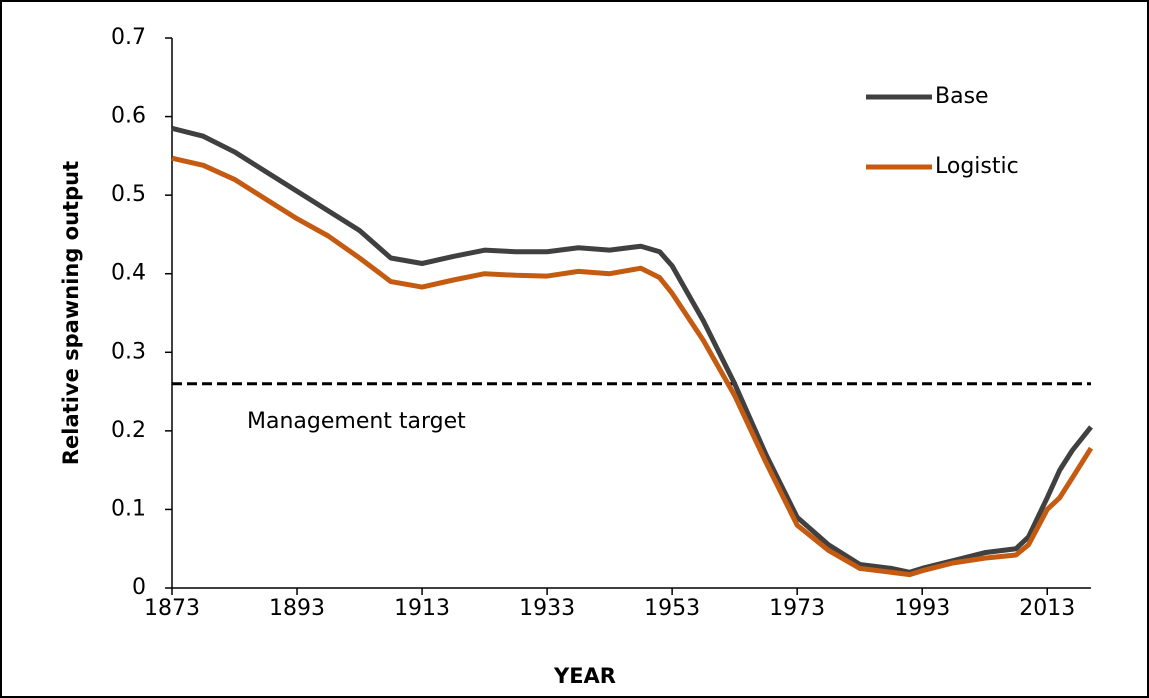  What do you see at coordinates (128, 37) in the screenshot?
I see `y-tick-label: 0.7` at bounding box center [128, 37].